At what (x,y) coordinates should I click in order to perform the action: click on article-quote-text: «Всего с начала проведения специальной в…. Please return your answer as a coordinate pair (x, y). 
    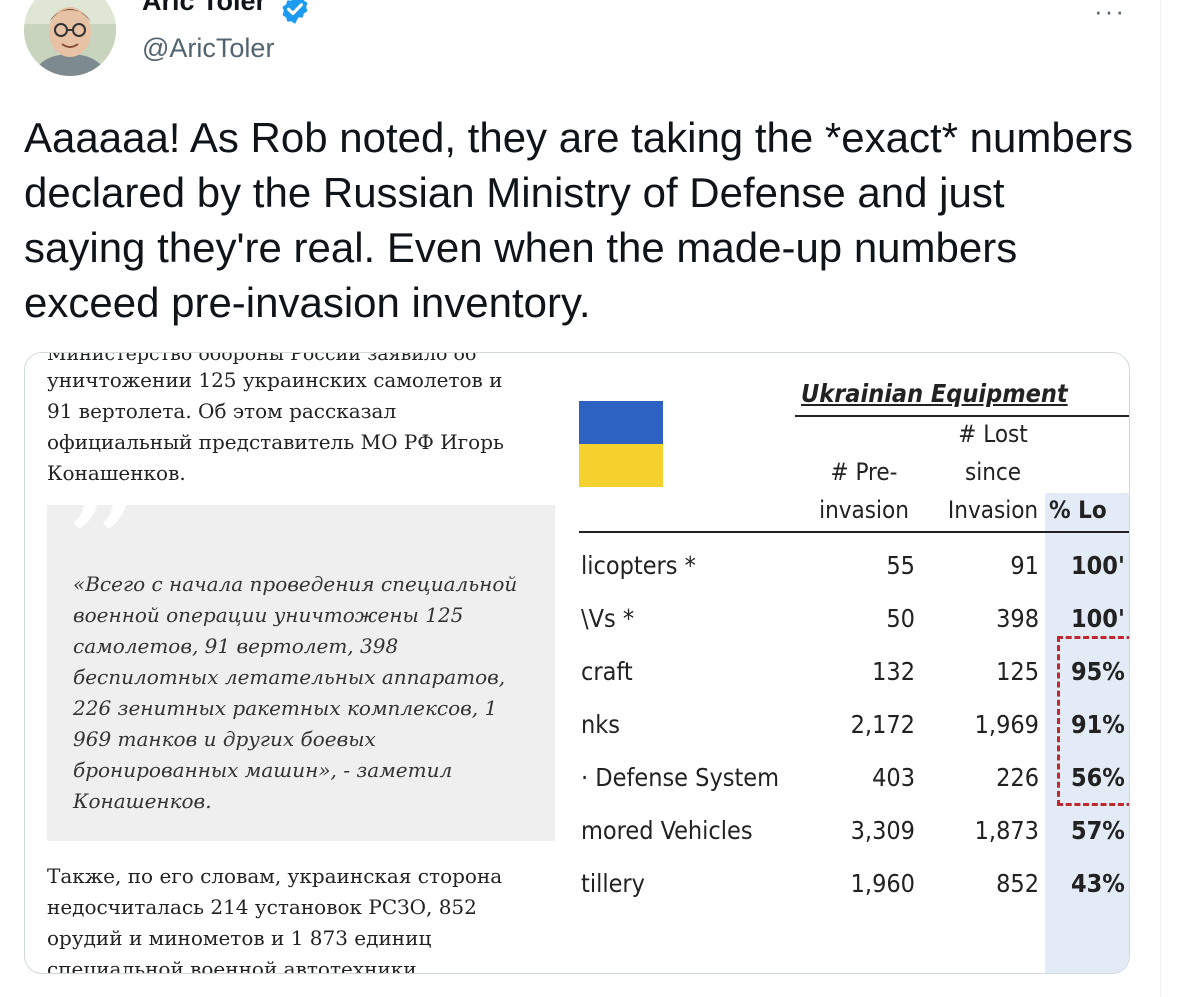
    Looking at the image, I should click on (295, 692).